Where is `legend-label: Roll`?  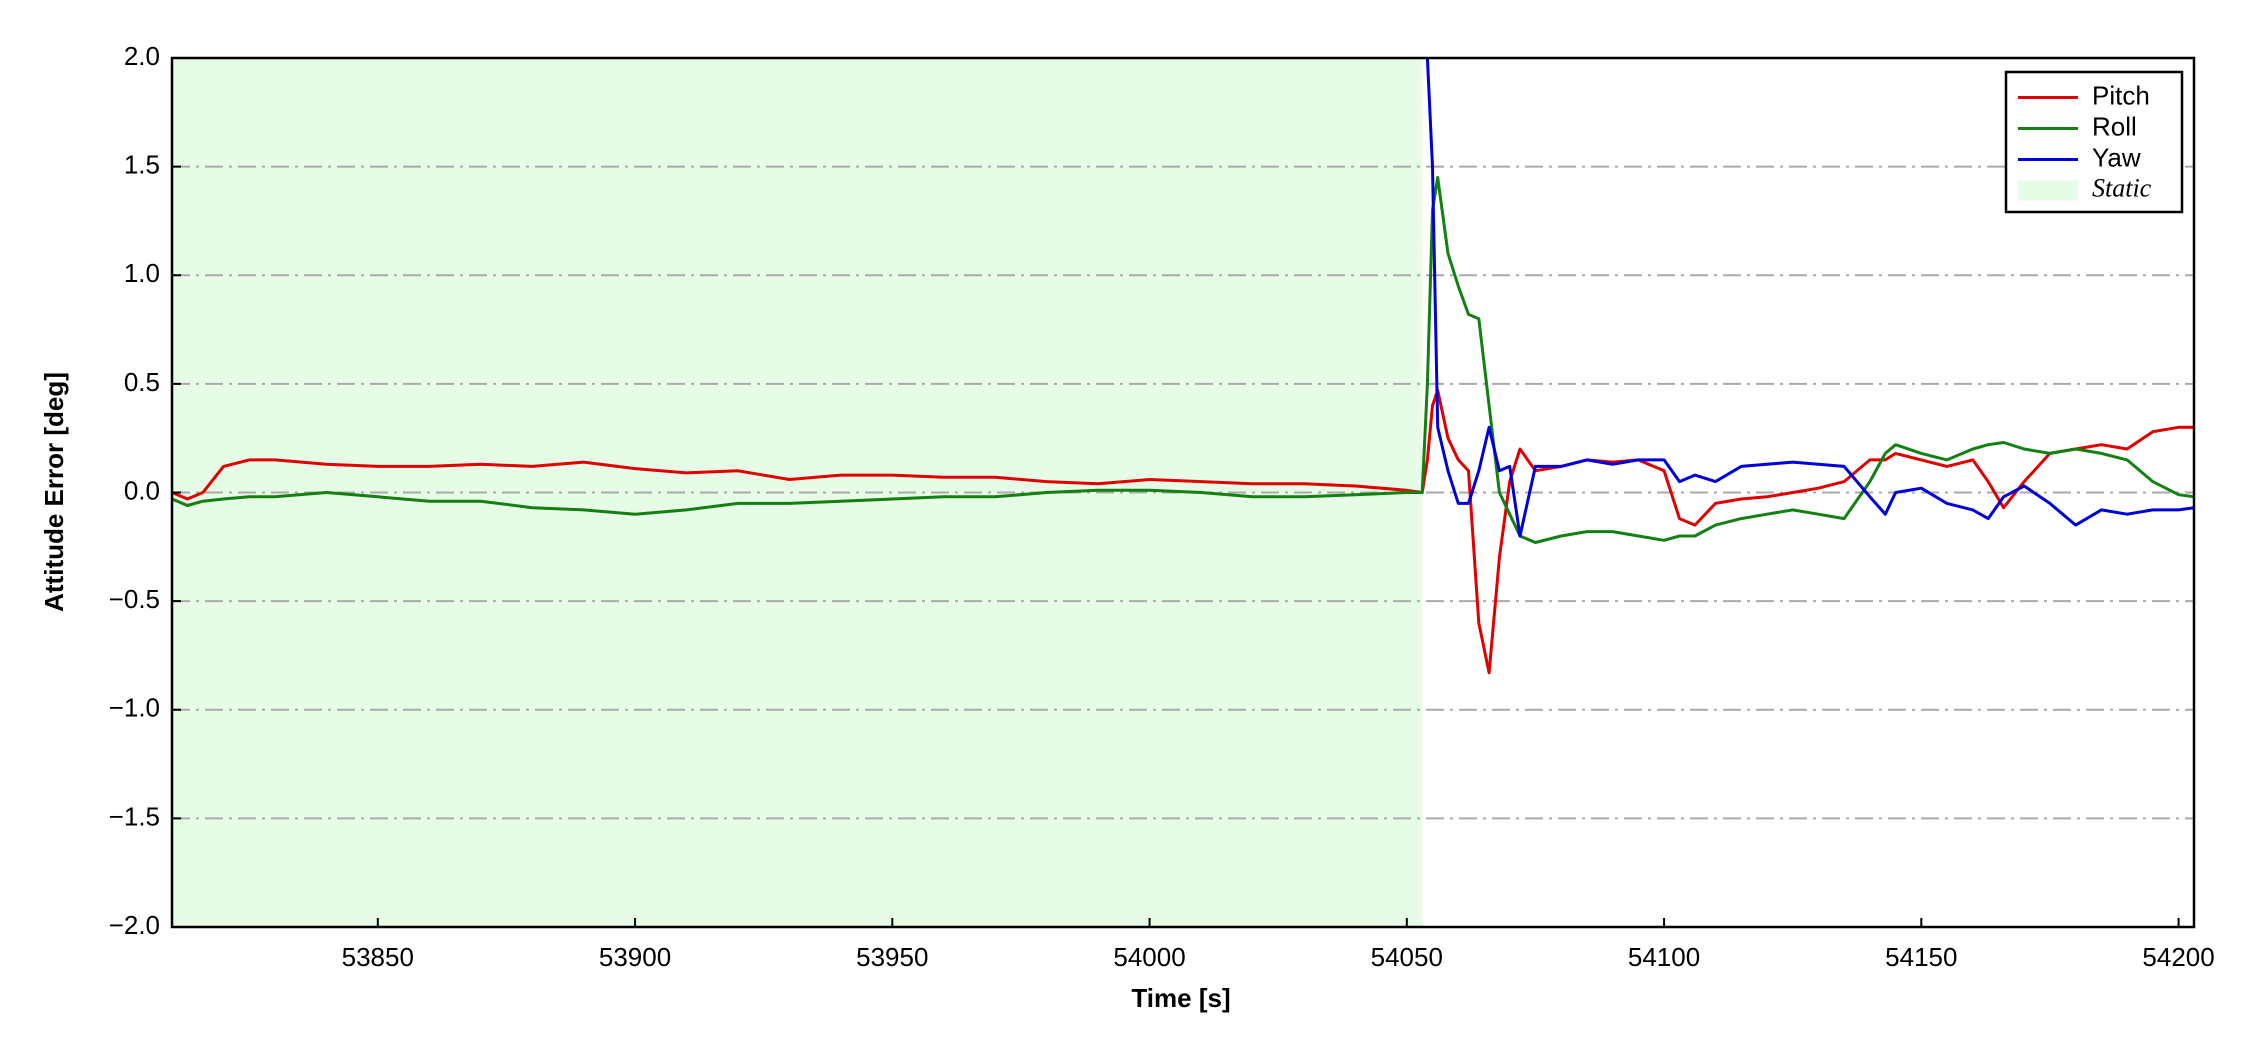
legend-label: Roll is located at coordinates (2114, 126).